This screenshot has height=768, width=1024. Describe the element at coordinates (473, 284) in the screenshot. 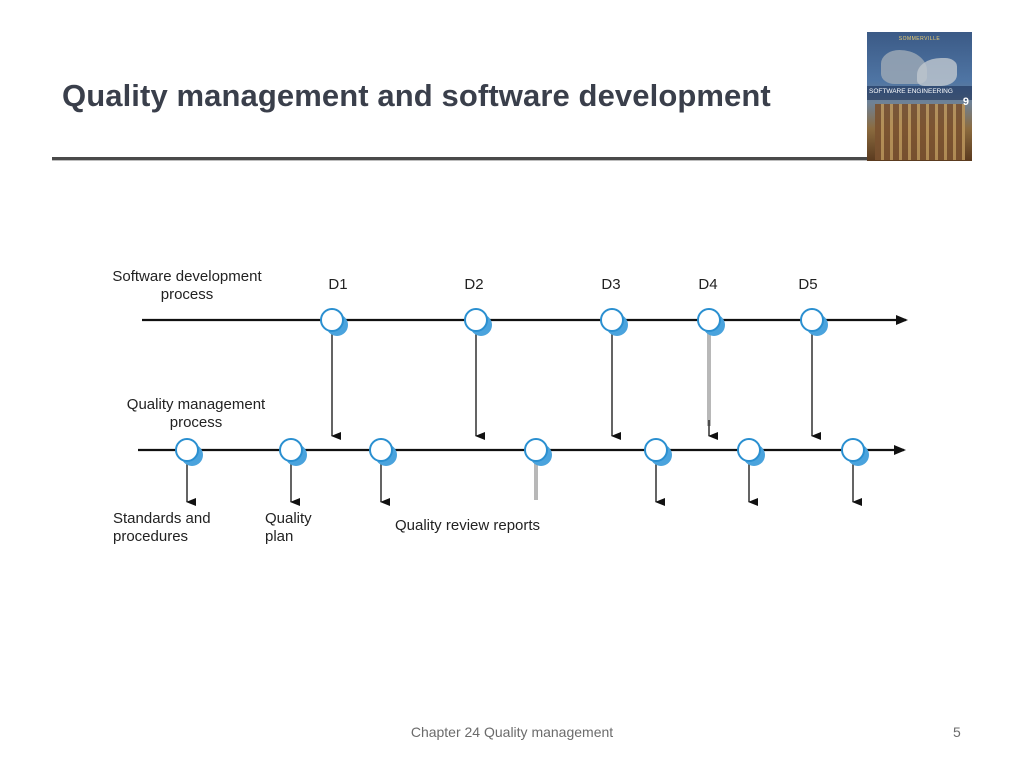

I see `deliverable-label-d2: D2` at that location.